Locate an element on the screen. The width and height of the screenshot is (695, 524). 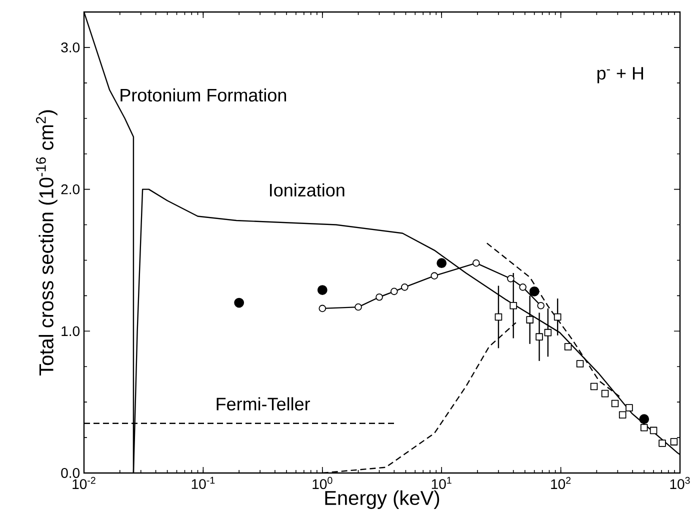
annotation: Ionization is located at coordinates (307, 190).